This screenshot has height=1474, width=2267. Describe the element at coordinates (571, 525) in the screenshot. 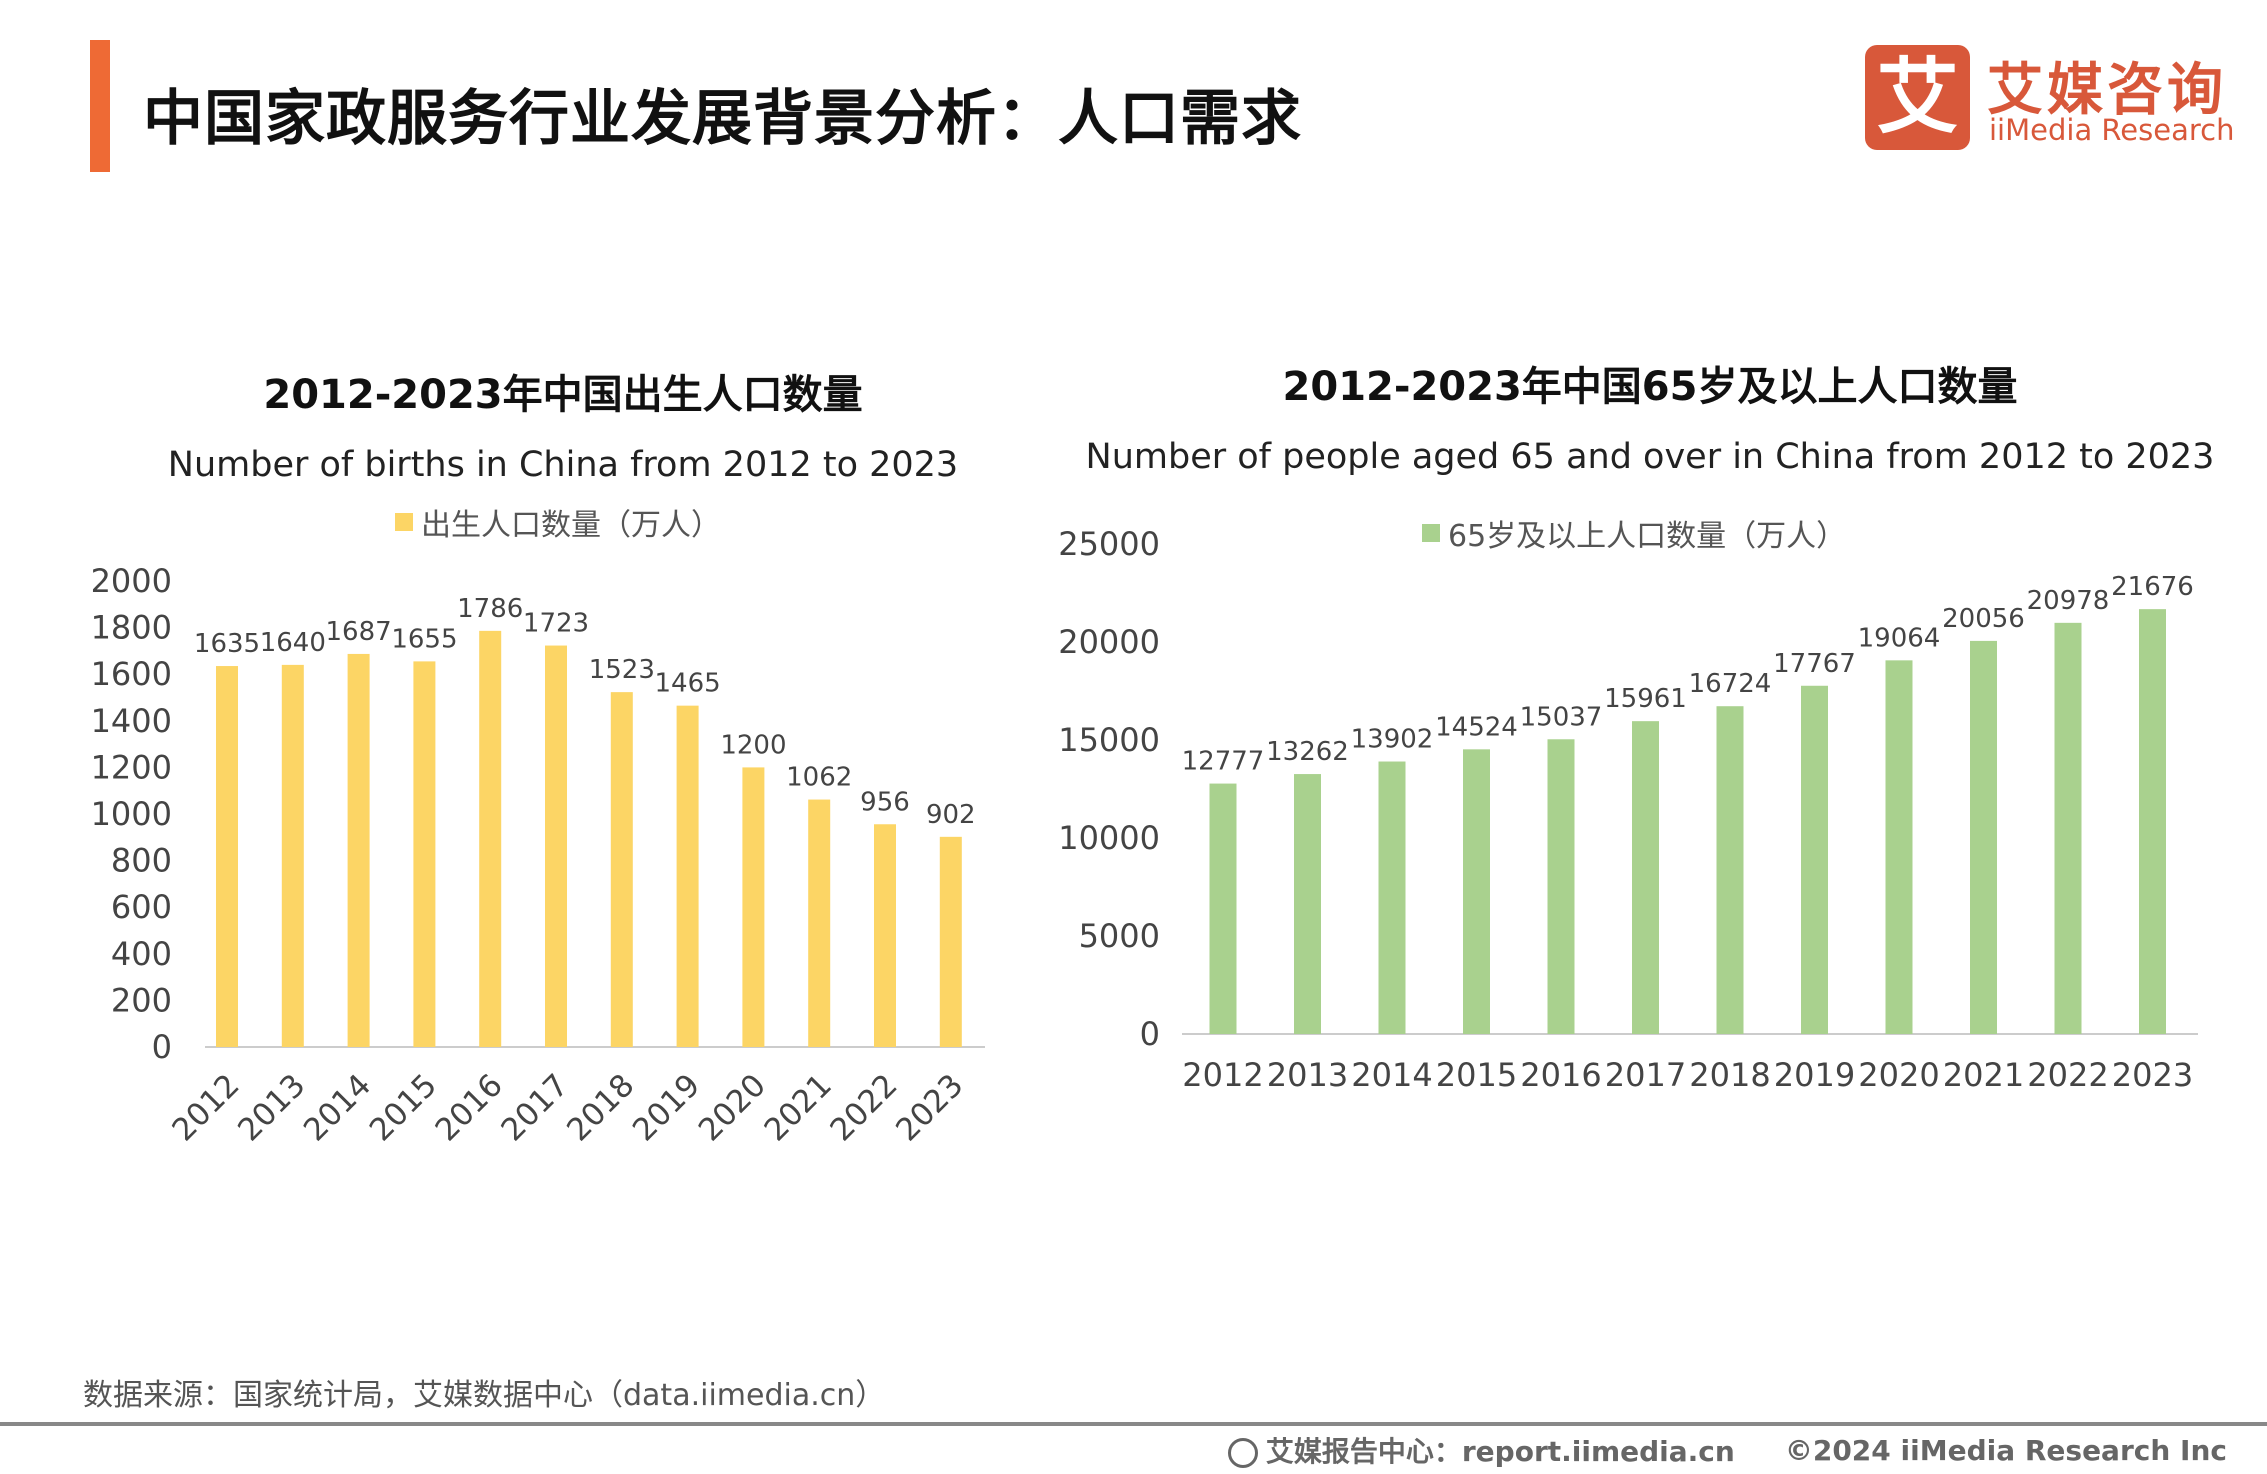

I see `legend-label: 出生人口数量（万人）` at that location.